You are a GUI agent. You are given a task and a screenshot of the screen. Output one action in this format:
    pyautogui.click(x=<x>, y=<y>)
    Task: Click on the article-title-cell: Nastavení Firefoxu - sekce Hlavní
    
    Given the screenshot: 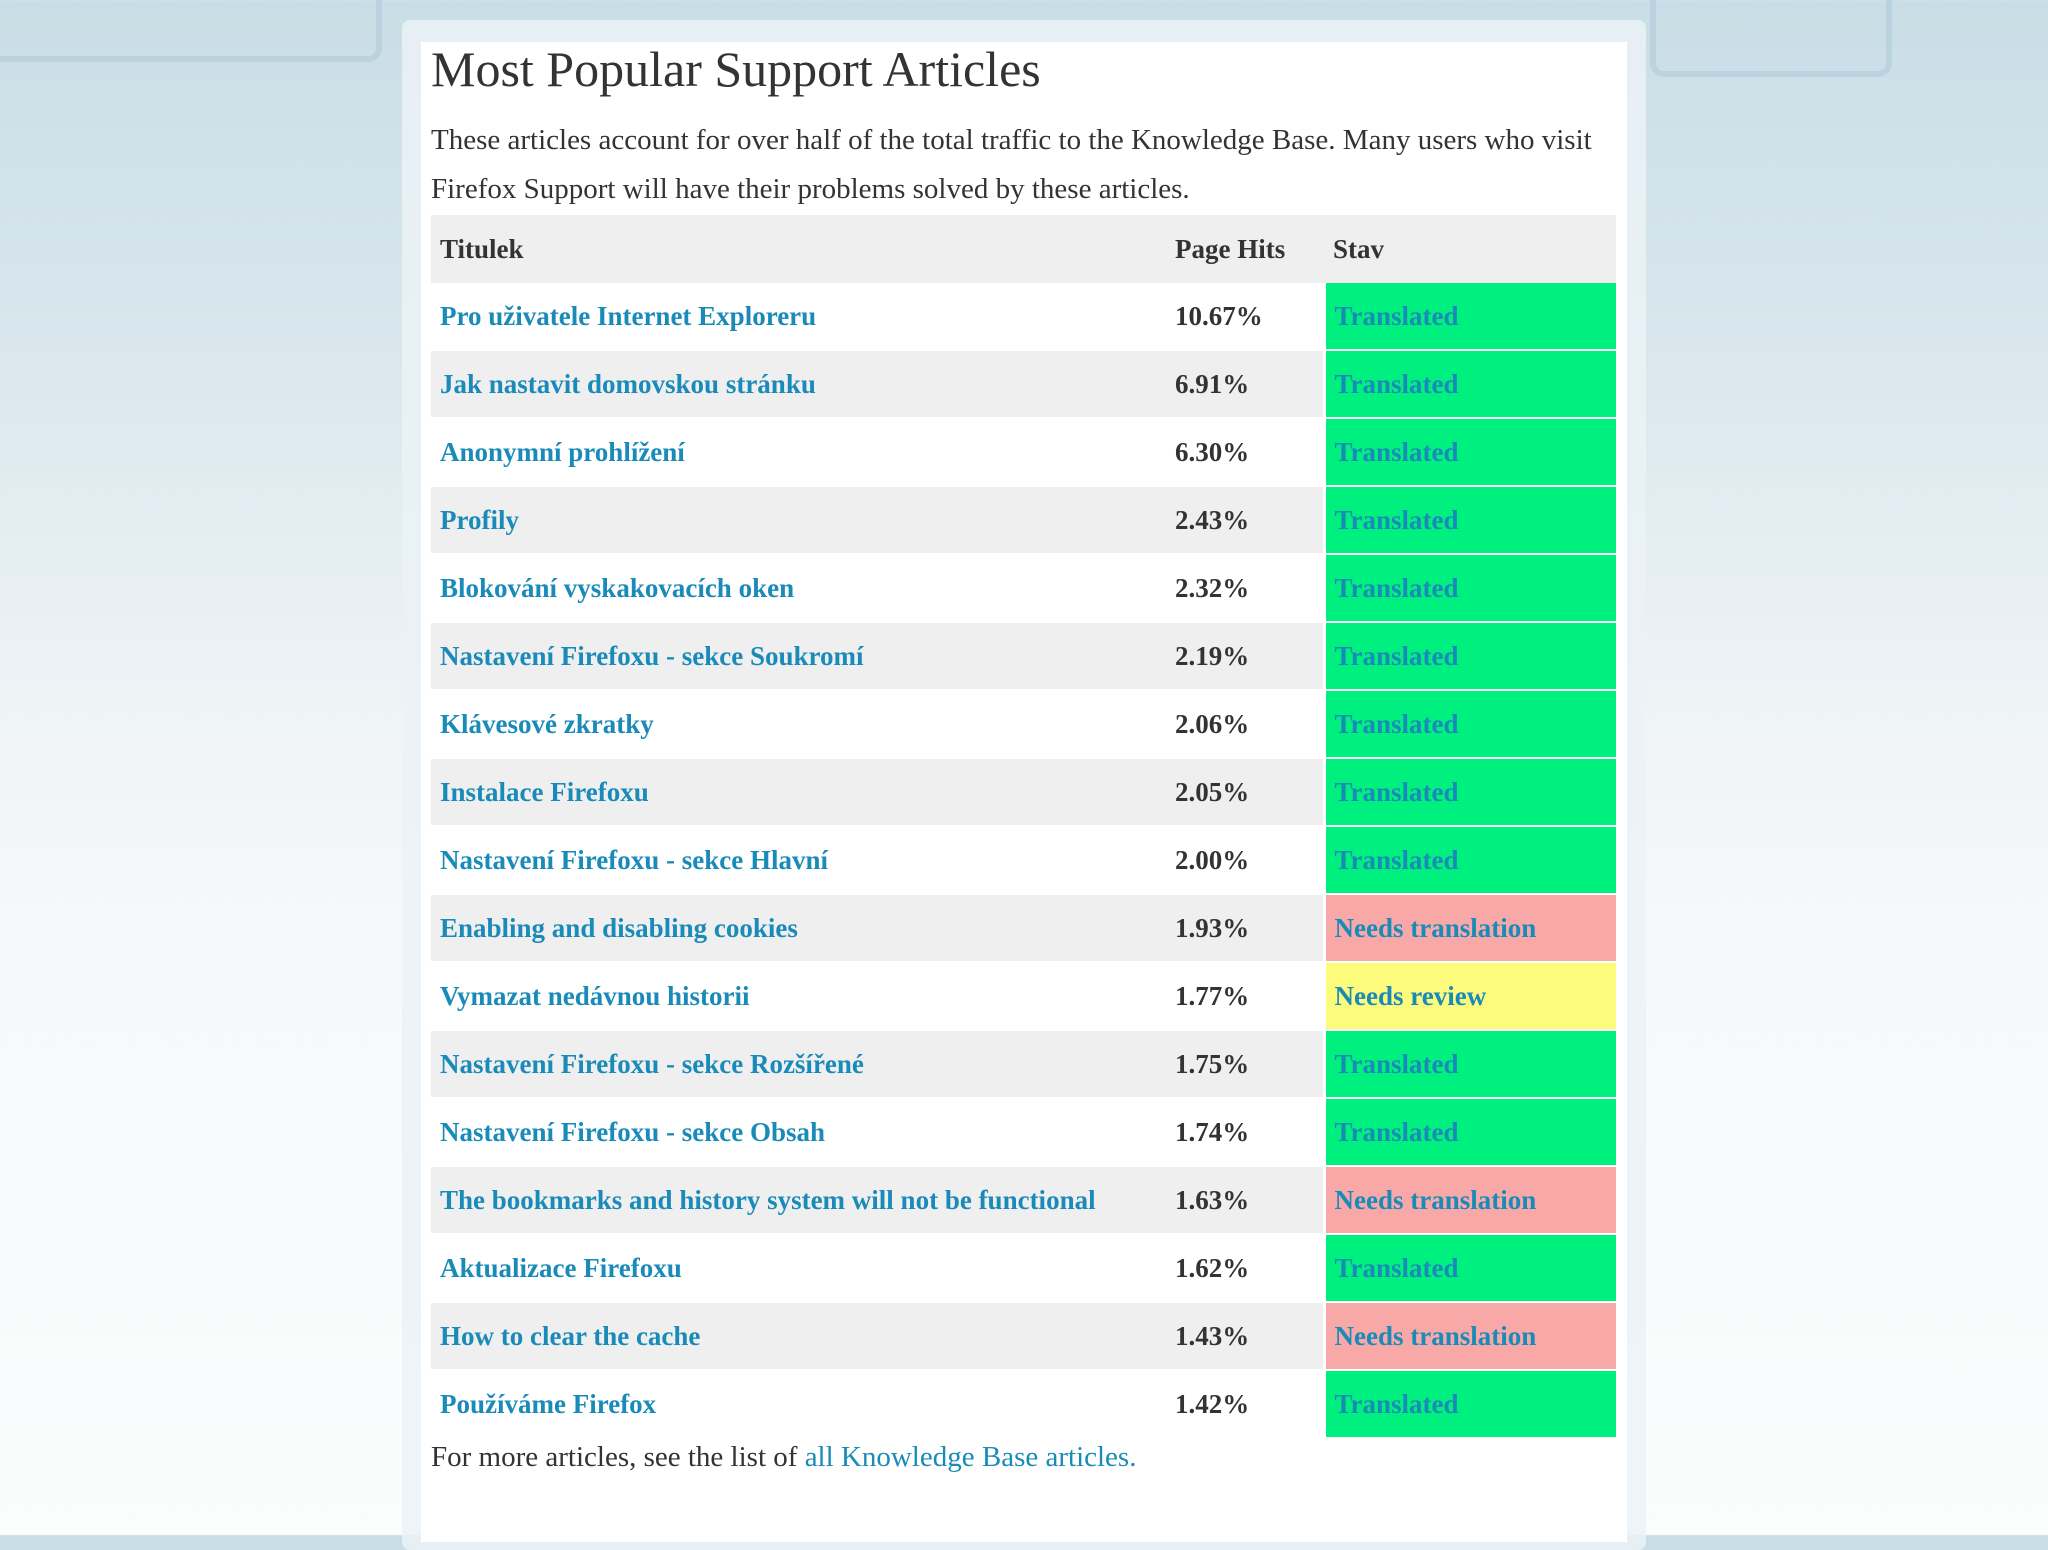 What is the action you would take?
    pyautogui.click(x=798, y=860)
    